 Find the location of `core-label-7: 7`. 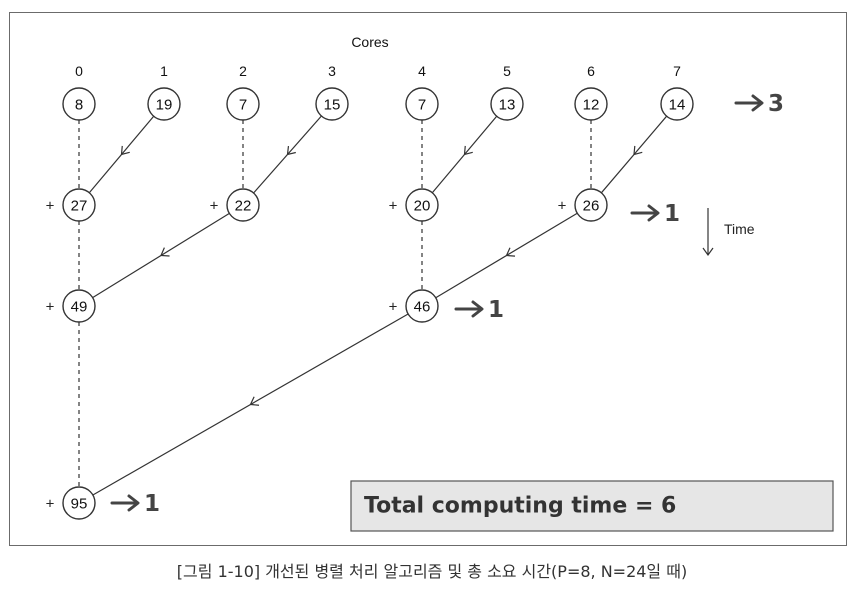

core-label-7: 7 is located at coordinates (677, 71).